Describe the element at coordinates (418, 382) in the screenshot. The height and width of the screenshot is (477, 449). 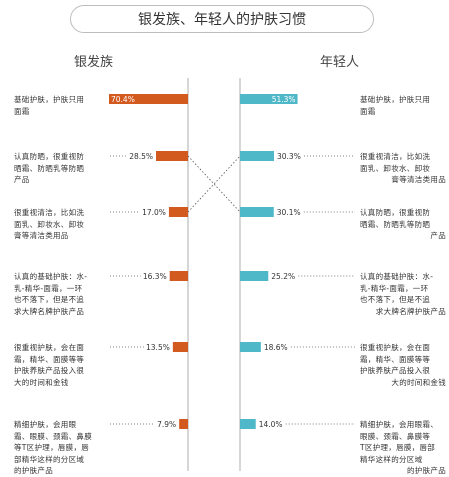
I see `right-category-4-line: 大的时间和金钱` at that location.